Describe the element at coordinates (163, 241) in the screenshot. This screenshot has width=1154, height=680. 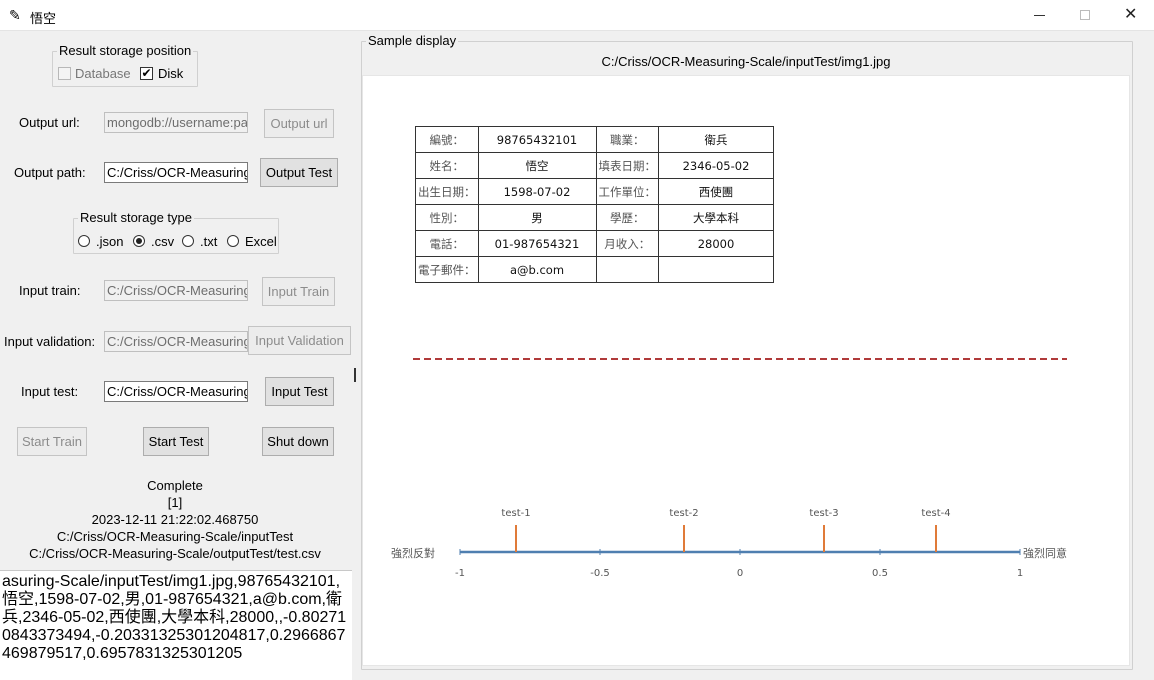
I see `radio-csv-label: .csv` at that location.